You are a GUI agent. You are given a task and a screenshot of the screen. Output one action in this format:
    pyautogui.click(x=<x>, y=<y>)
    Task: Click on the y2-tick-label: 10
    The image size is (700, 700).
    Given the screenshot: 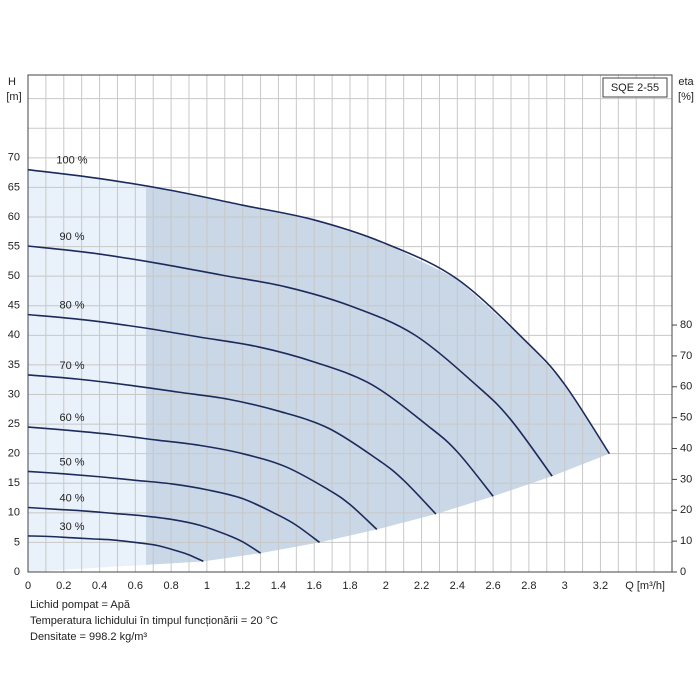 What is the action you would take?
    pyautogui.click(x=686, y=541)
    